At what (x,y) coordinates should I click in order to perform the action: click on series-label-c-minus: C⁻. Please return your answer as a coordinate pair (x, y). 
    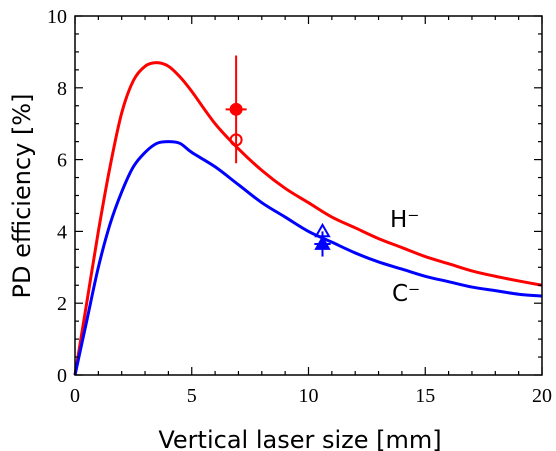
    Looking at the image, I should click on (406, 294).